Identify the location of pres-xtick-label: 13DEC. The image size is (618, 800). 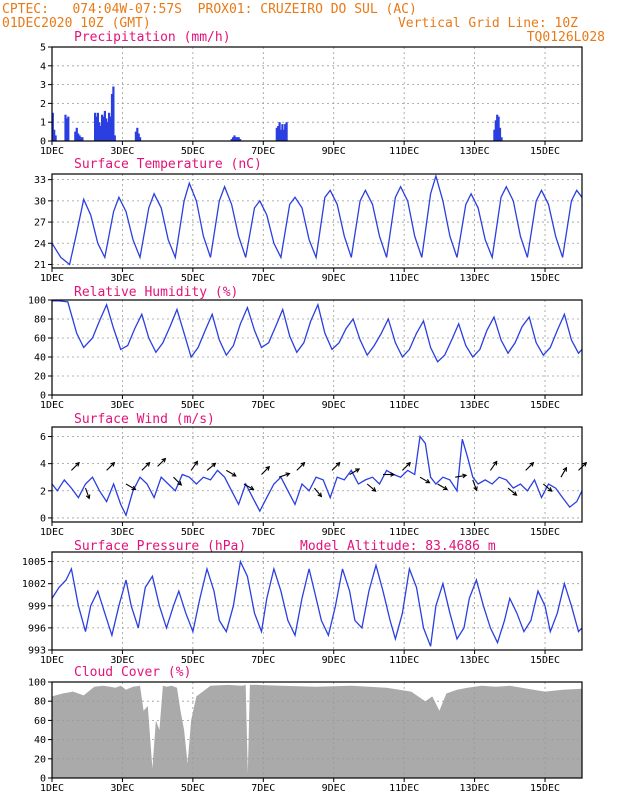
(475, 660).